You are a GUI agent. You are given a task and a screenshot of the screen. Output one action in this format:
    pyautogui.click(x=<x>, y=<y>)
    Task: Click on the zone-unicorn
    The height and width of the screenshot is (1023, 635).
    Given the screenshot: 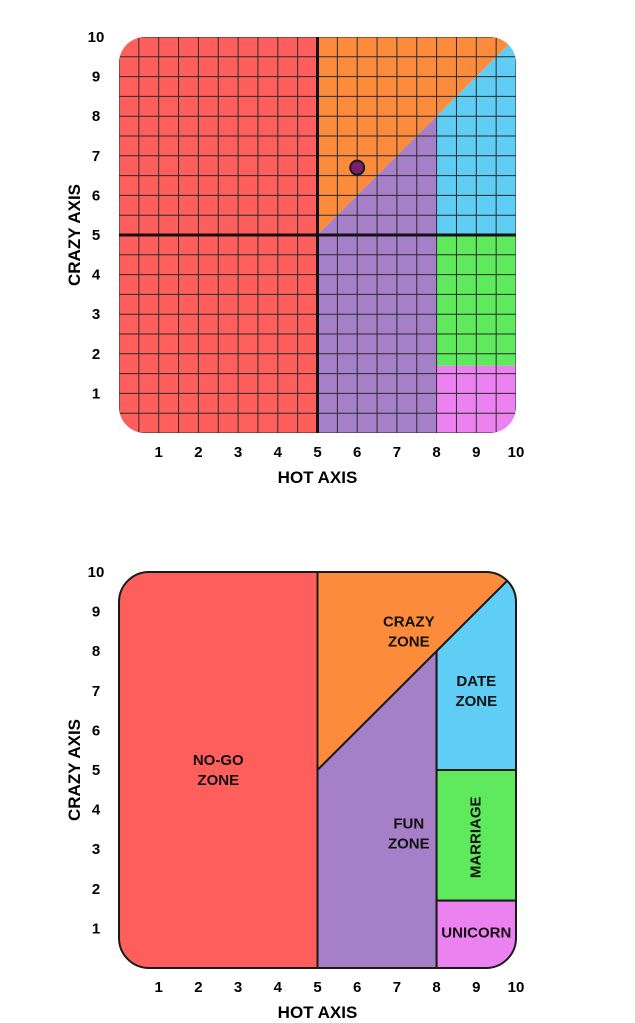 What is the action you would take?
    pyautogui.click(x=475, y=933)
    